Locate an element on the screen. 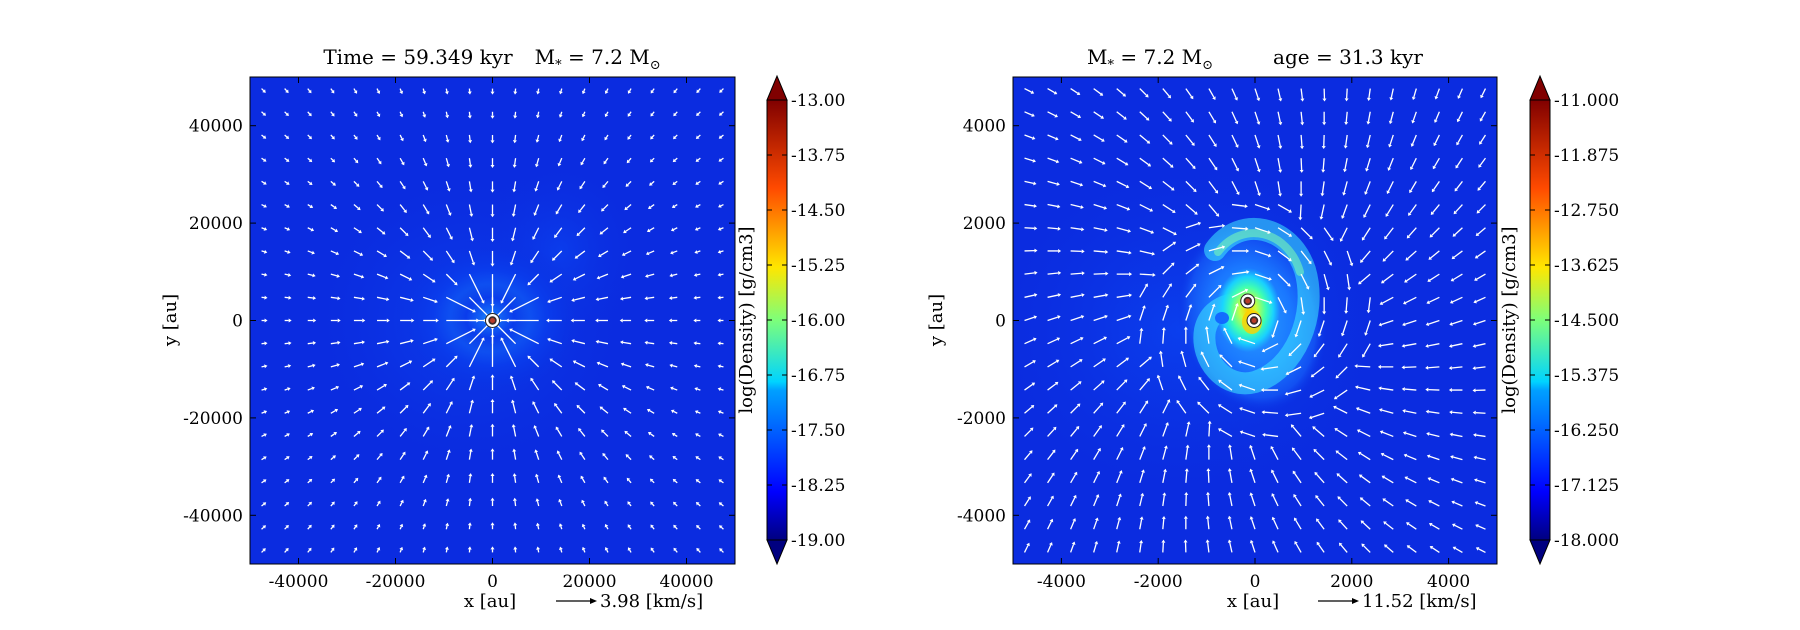 The width and height of the screenshot is (1800, 630). quiver-key-1: 3.98 [km/s] is located at coordinates (629, 601).